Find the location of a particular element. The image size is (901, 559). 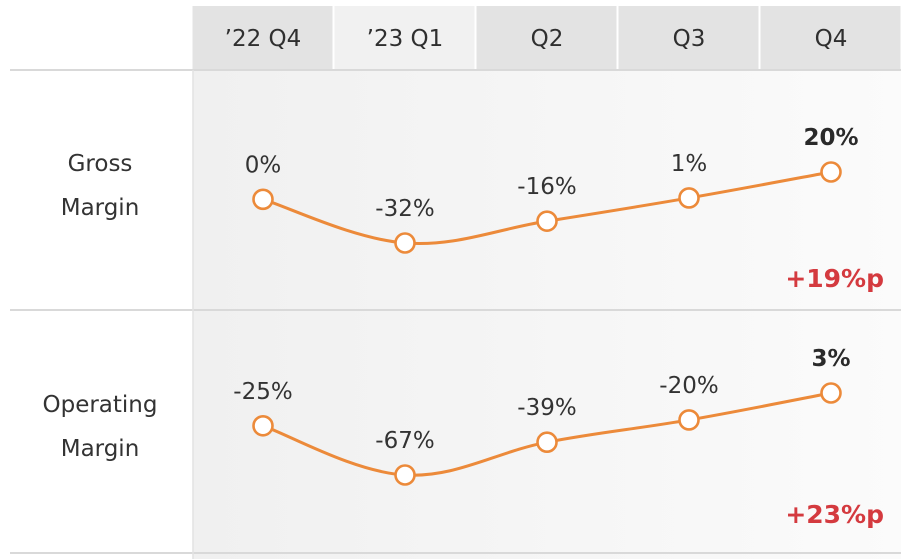

value-label-0-4: 20% is located at coordinates (830, 138).